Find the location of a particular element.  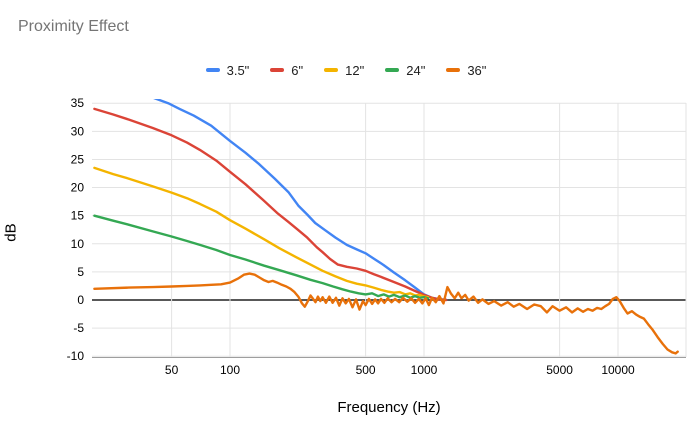

legend-label: 24" is located at coordinates (416, 70).